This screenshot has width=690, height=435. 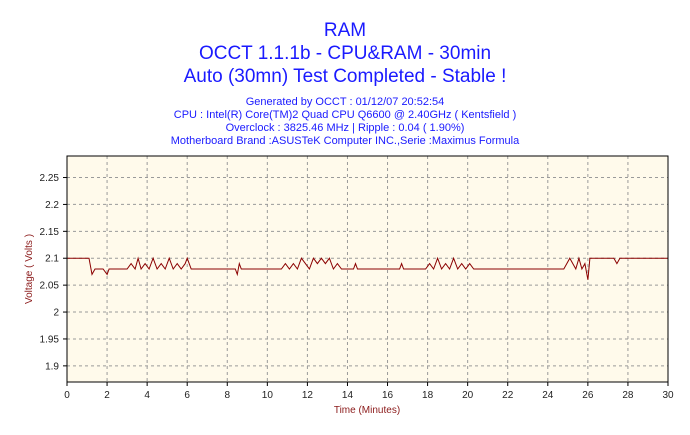 I want to click on x-tick-label: 26, so click(x=588, y=395).